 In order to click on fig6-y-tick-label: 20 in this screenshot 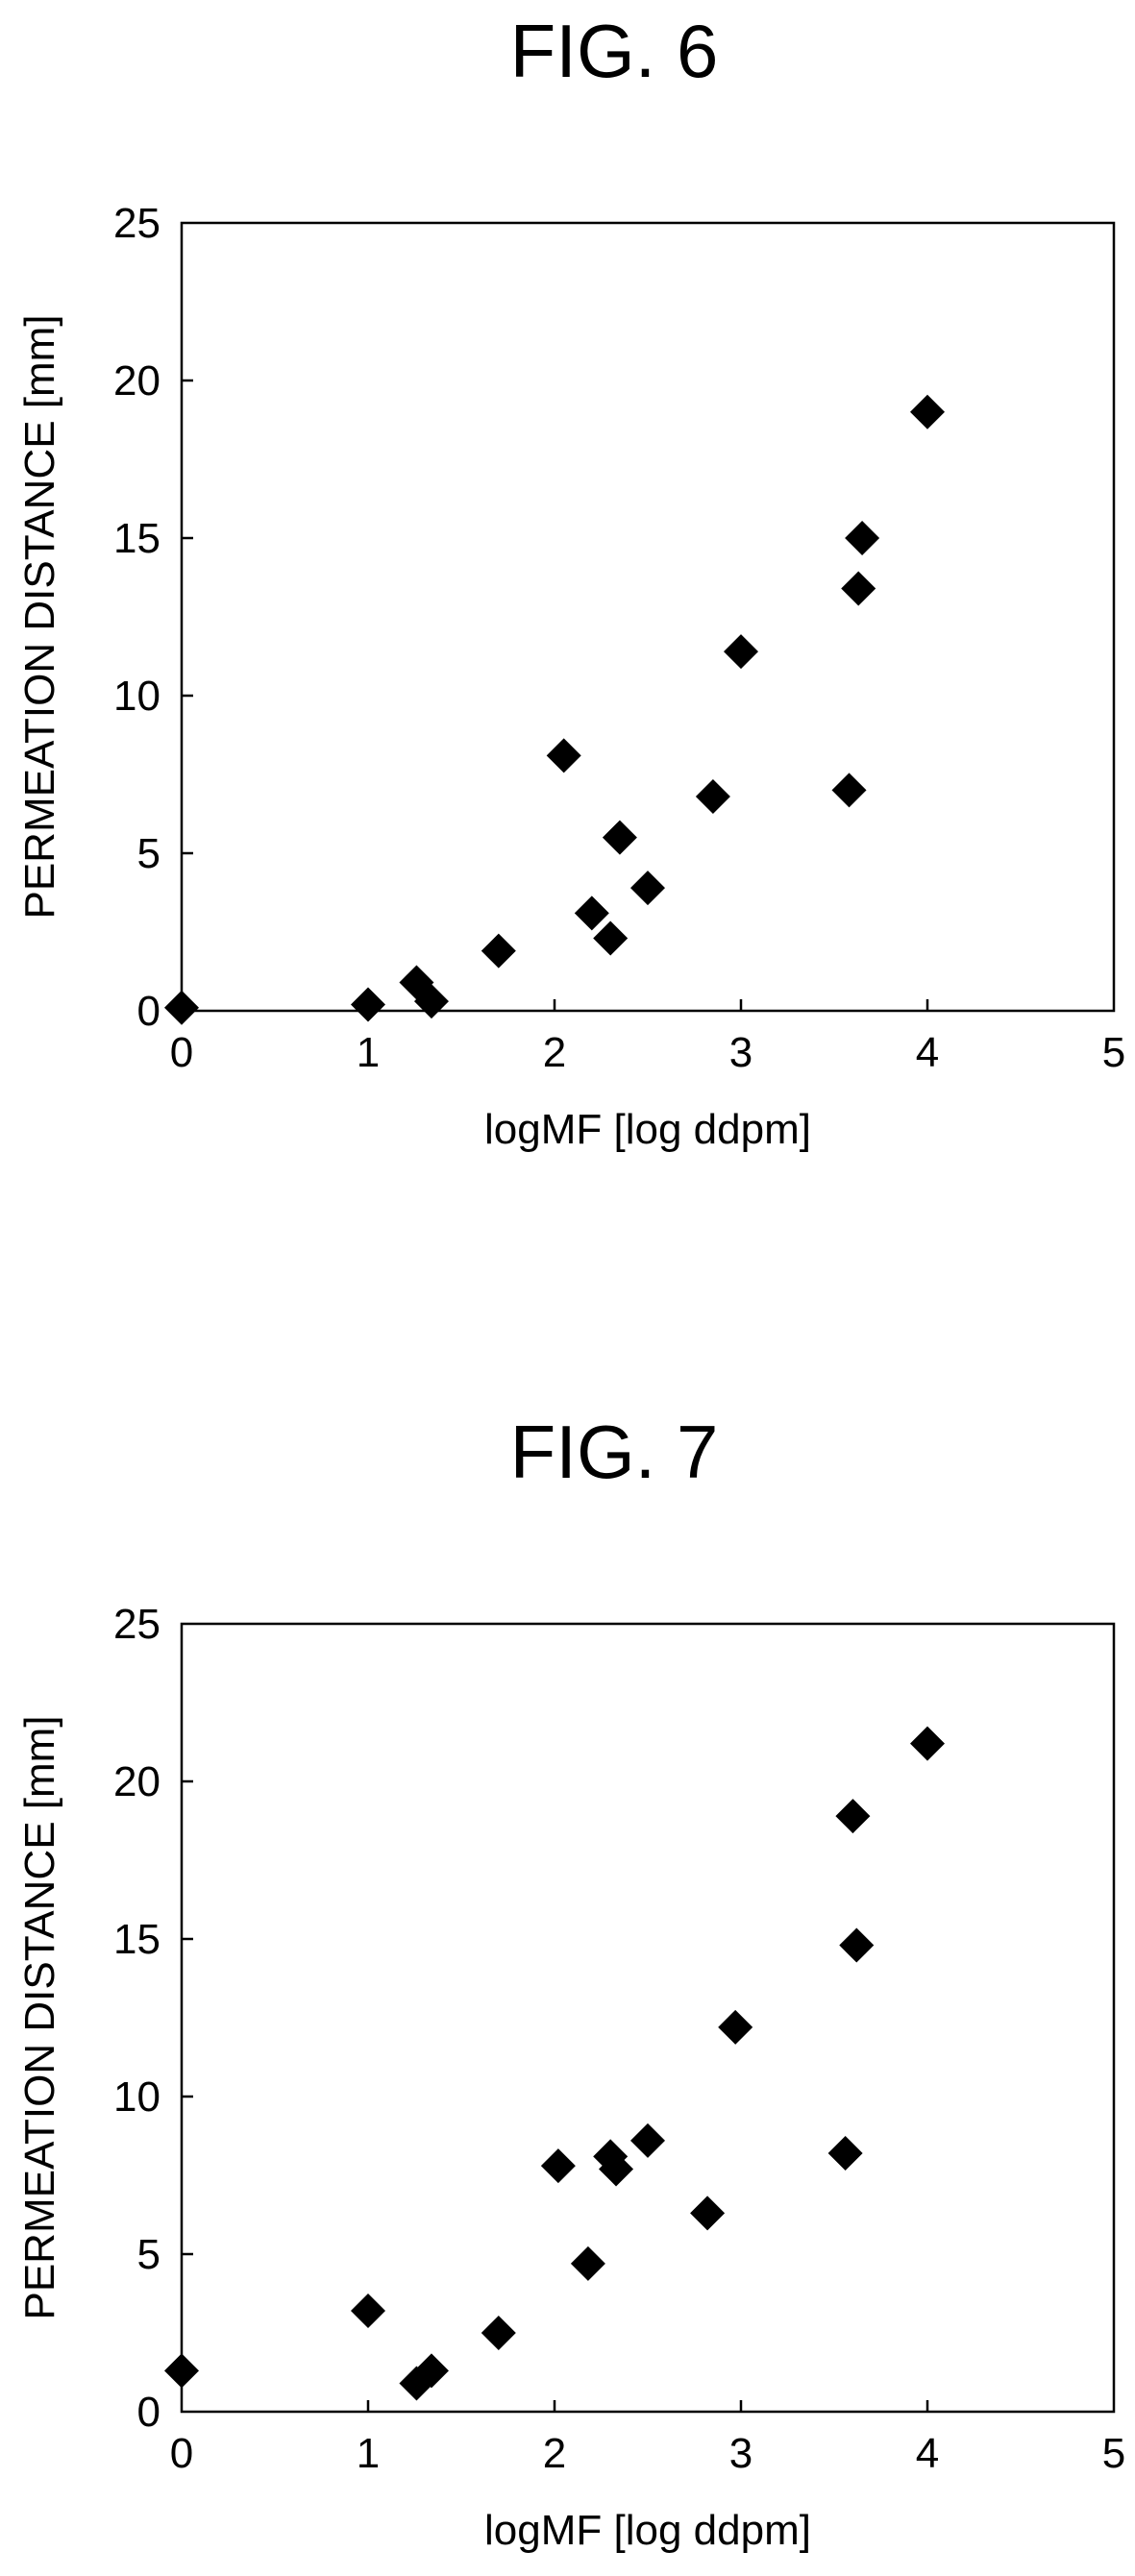, I will do `click(136, 381)`.